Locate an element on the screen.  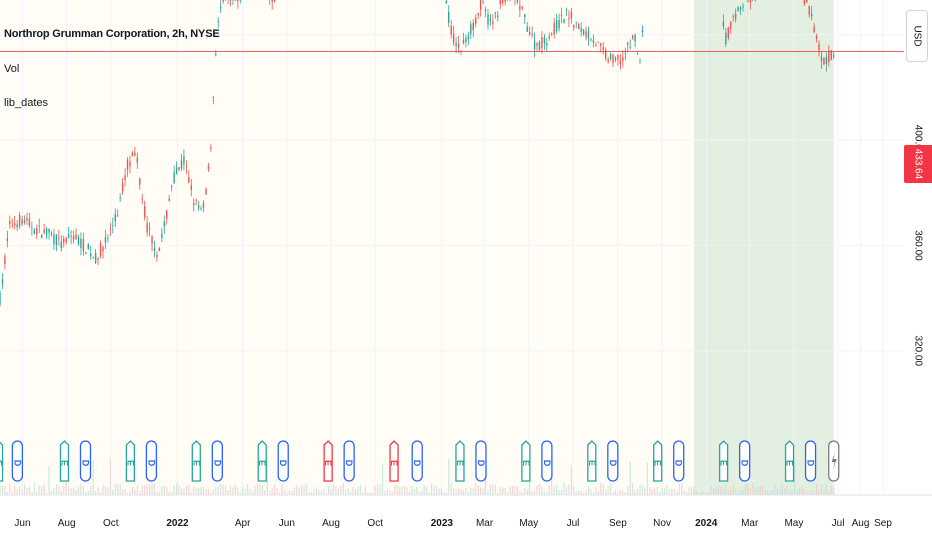
time-tick-label: Apr is located at coordinates (243, 523).